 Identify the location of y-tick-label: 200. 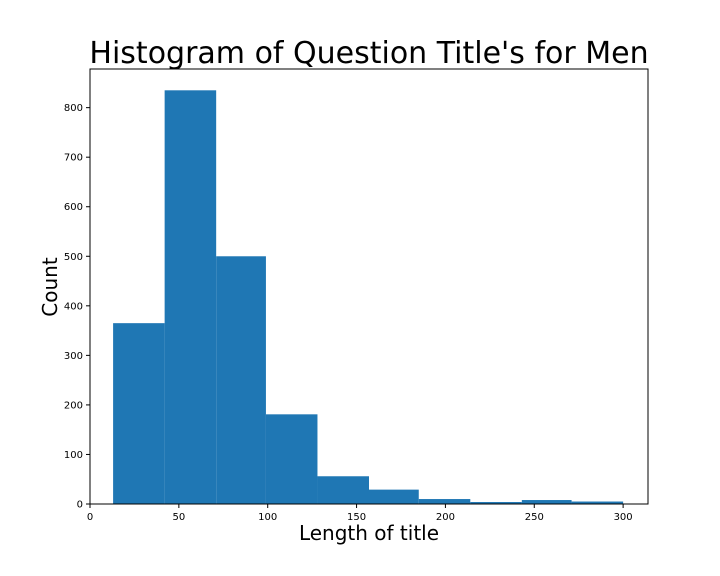
(73, 405).